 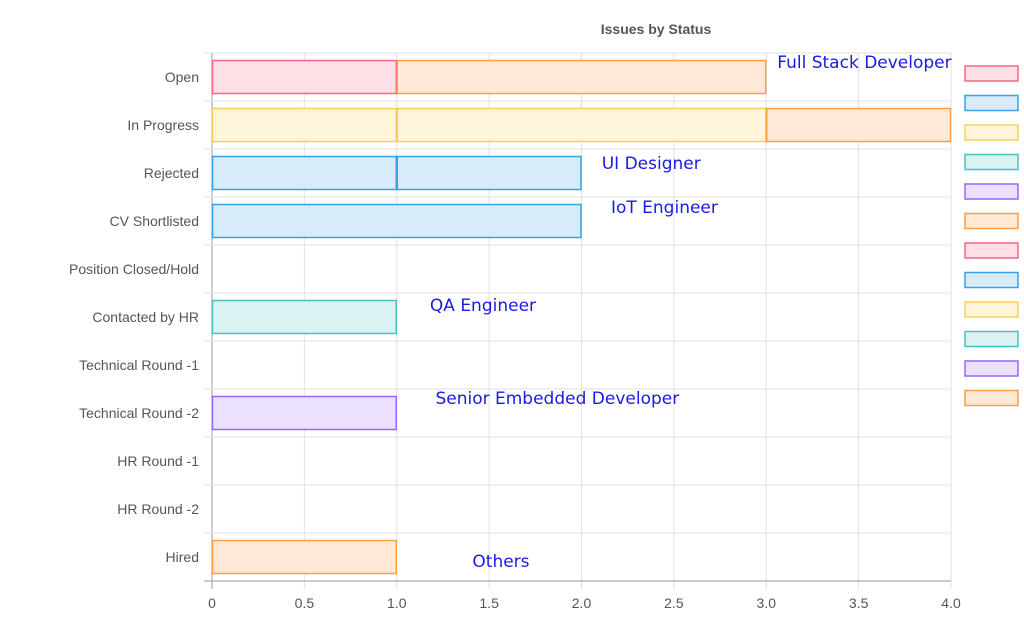 I want to click on x-tick-label: 1.0, so click(x=397, y=603).